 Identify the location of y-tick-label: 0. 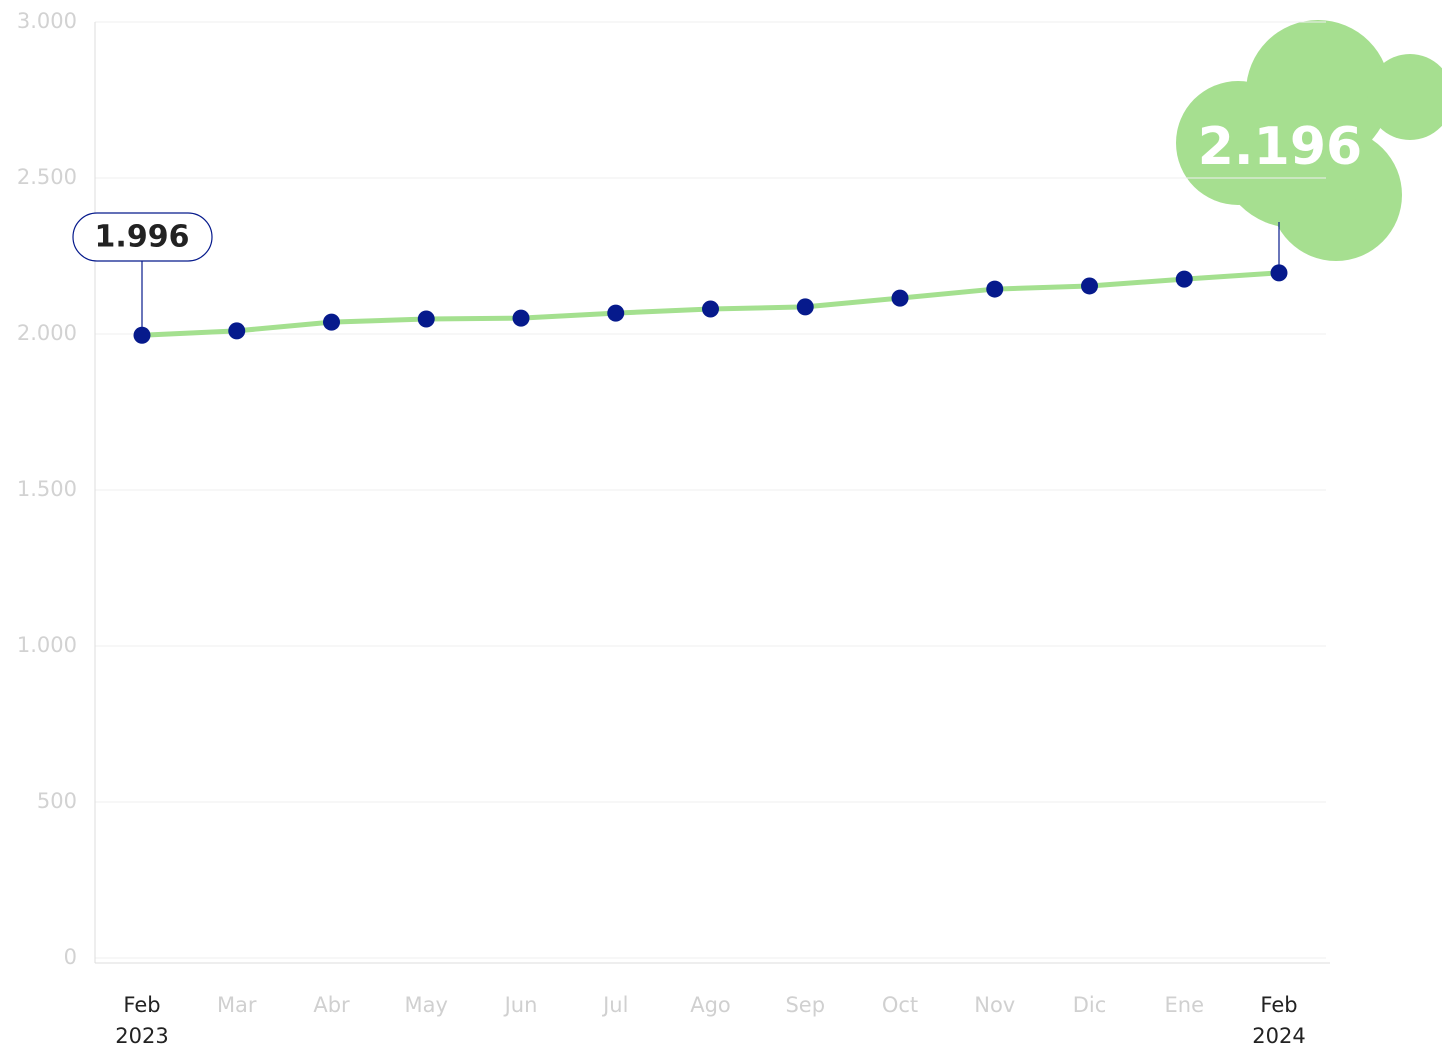
(70, 957).